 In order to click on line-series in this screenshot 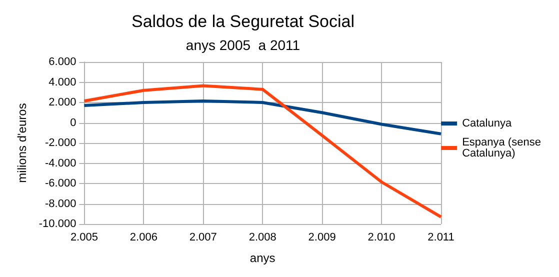, I will do `click(262, 117)`.